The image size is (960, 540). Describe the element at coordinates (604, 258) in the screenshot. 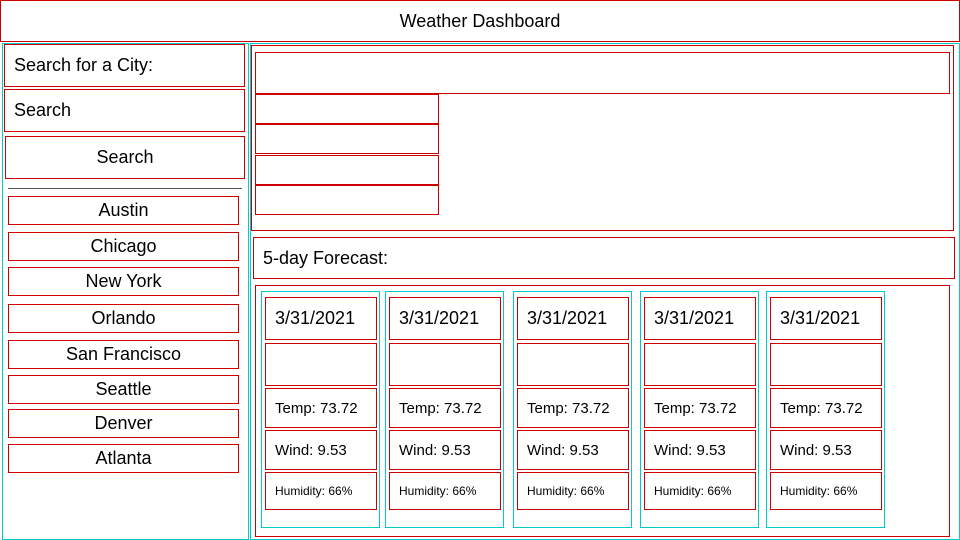

I see `forecast-title: 5-day Forecast:` at that location.